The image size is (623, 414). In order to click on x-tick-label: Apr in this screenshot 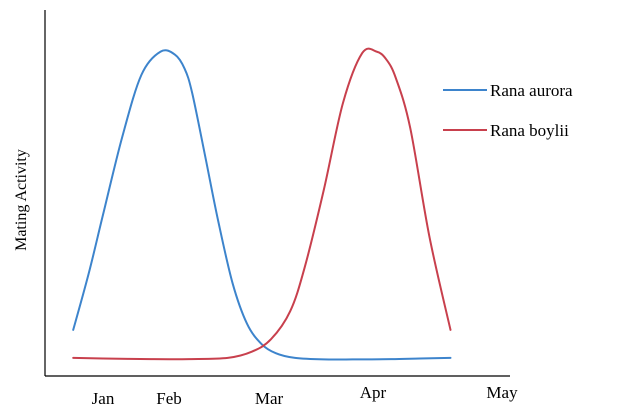, I will do `click(373, 392)`.